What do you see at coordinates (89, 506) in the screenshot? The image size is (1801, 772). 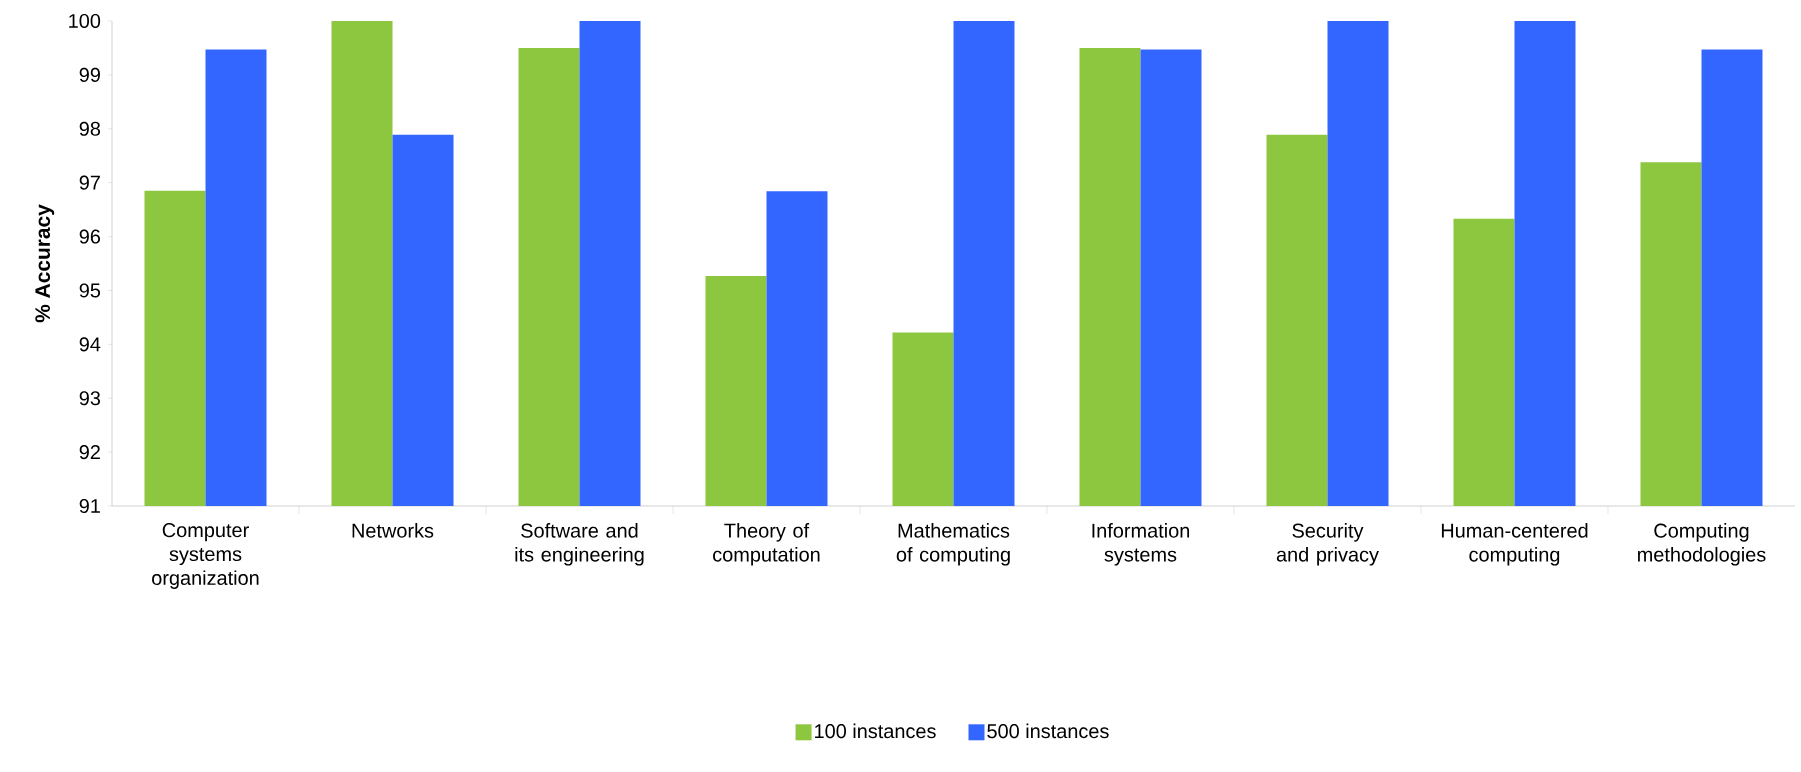 I see `y-tick-label: 91` at bounding box center [89, 506].